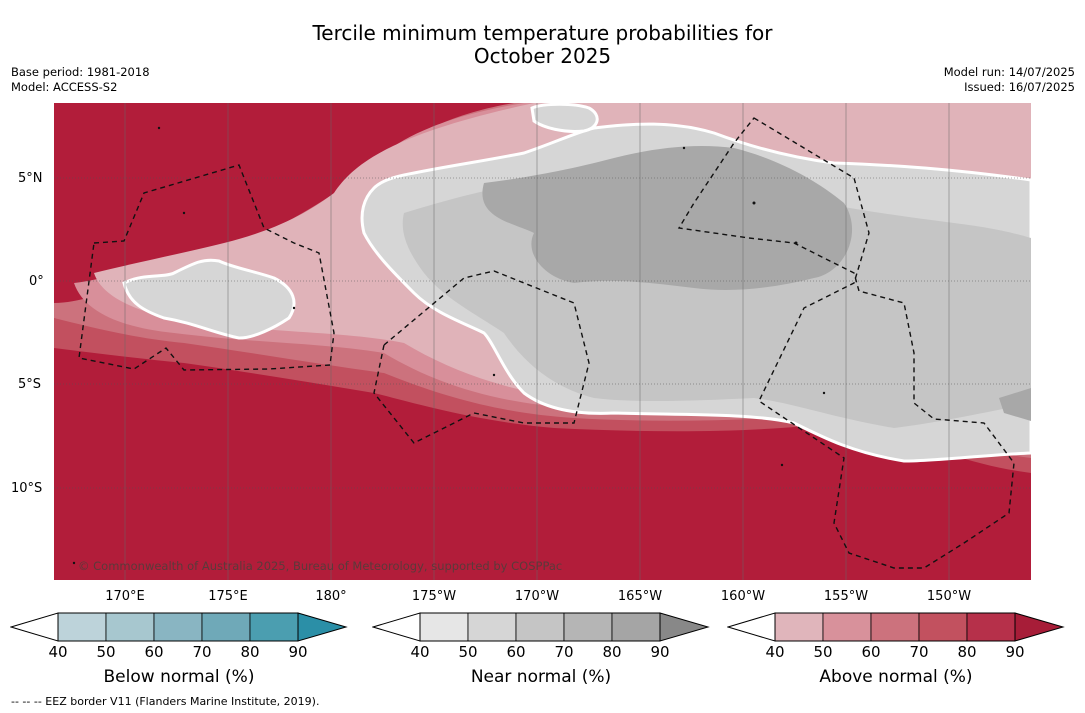 This screenshot has width=1085, height=713. Describe the element at coordinates (80, 72) in the screenshot. I see `base-period: Base period: 1981-2018` at that location.